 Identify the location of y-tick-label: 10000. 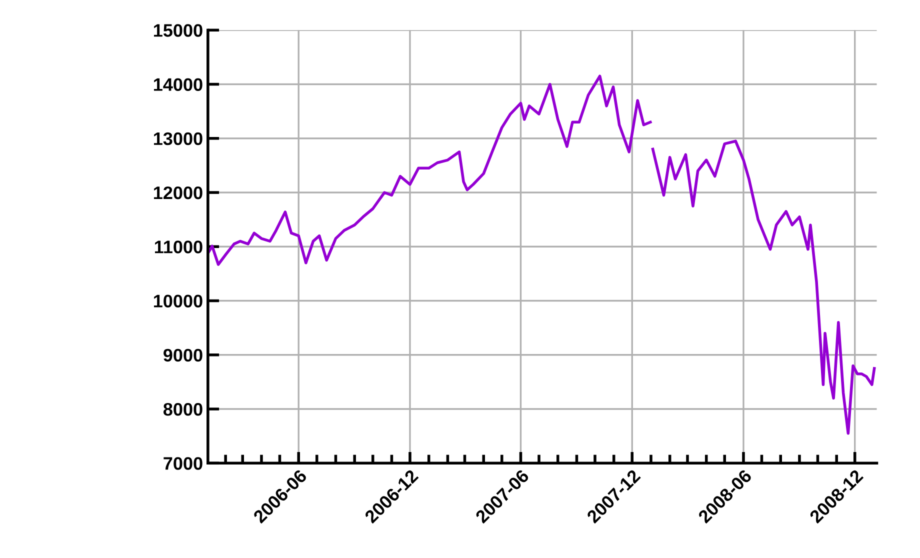
(178, 301).